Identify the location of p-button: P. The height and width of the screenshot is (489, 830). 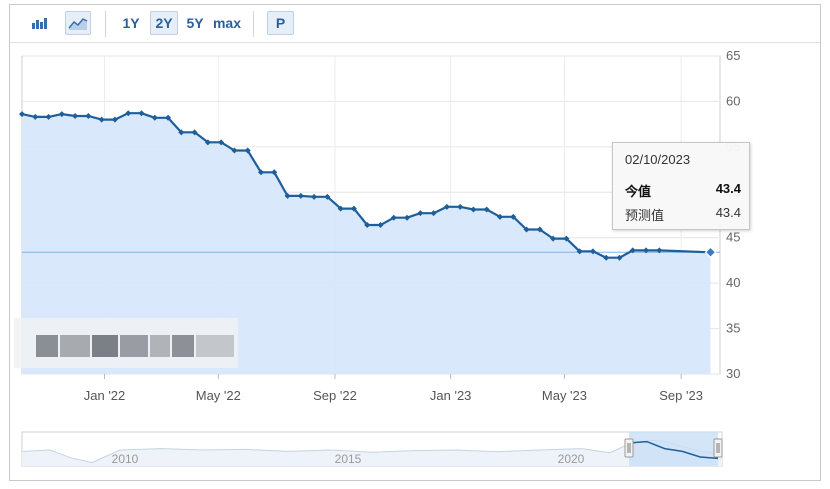
(280, 23).